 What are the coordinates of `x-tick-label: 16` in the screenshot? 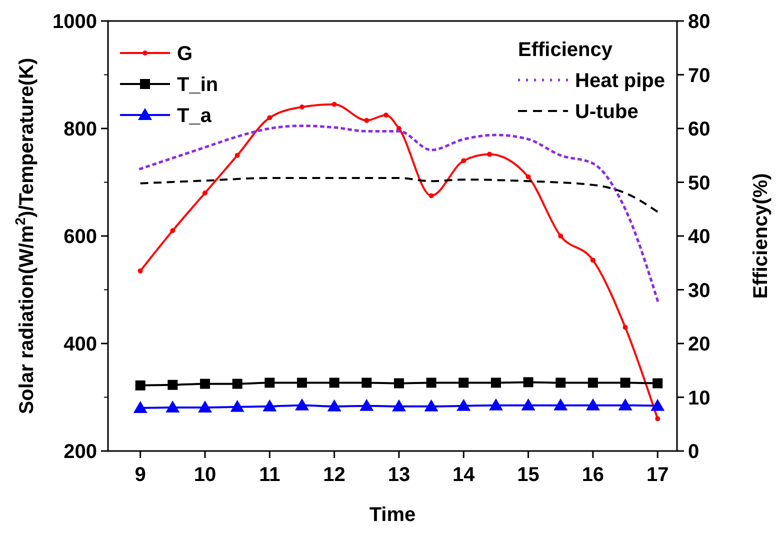 It's located at (593, 475).